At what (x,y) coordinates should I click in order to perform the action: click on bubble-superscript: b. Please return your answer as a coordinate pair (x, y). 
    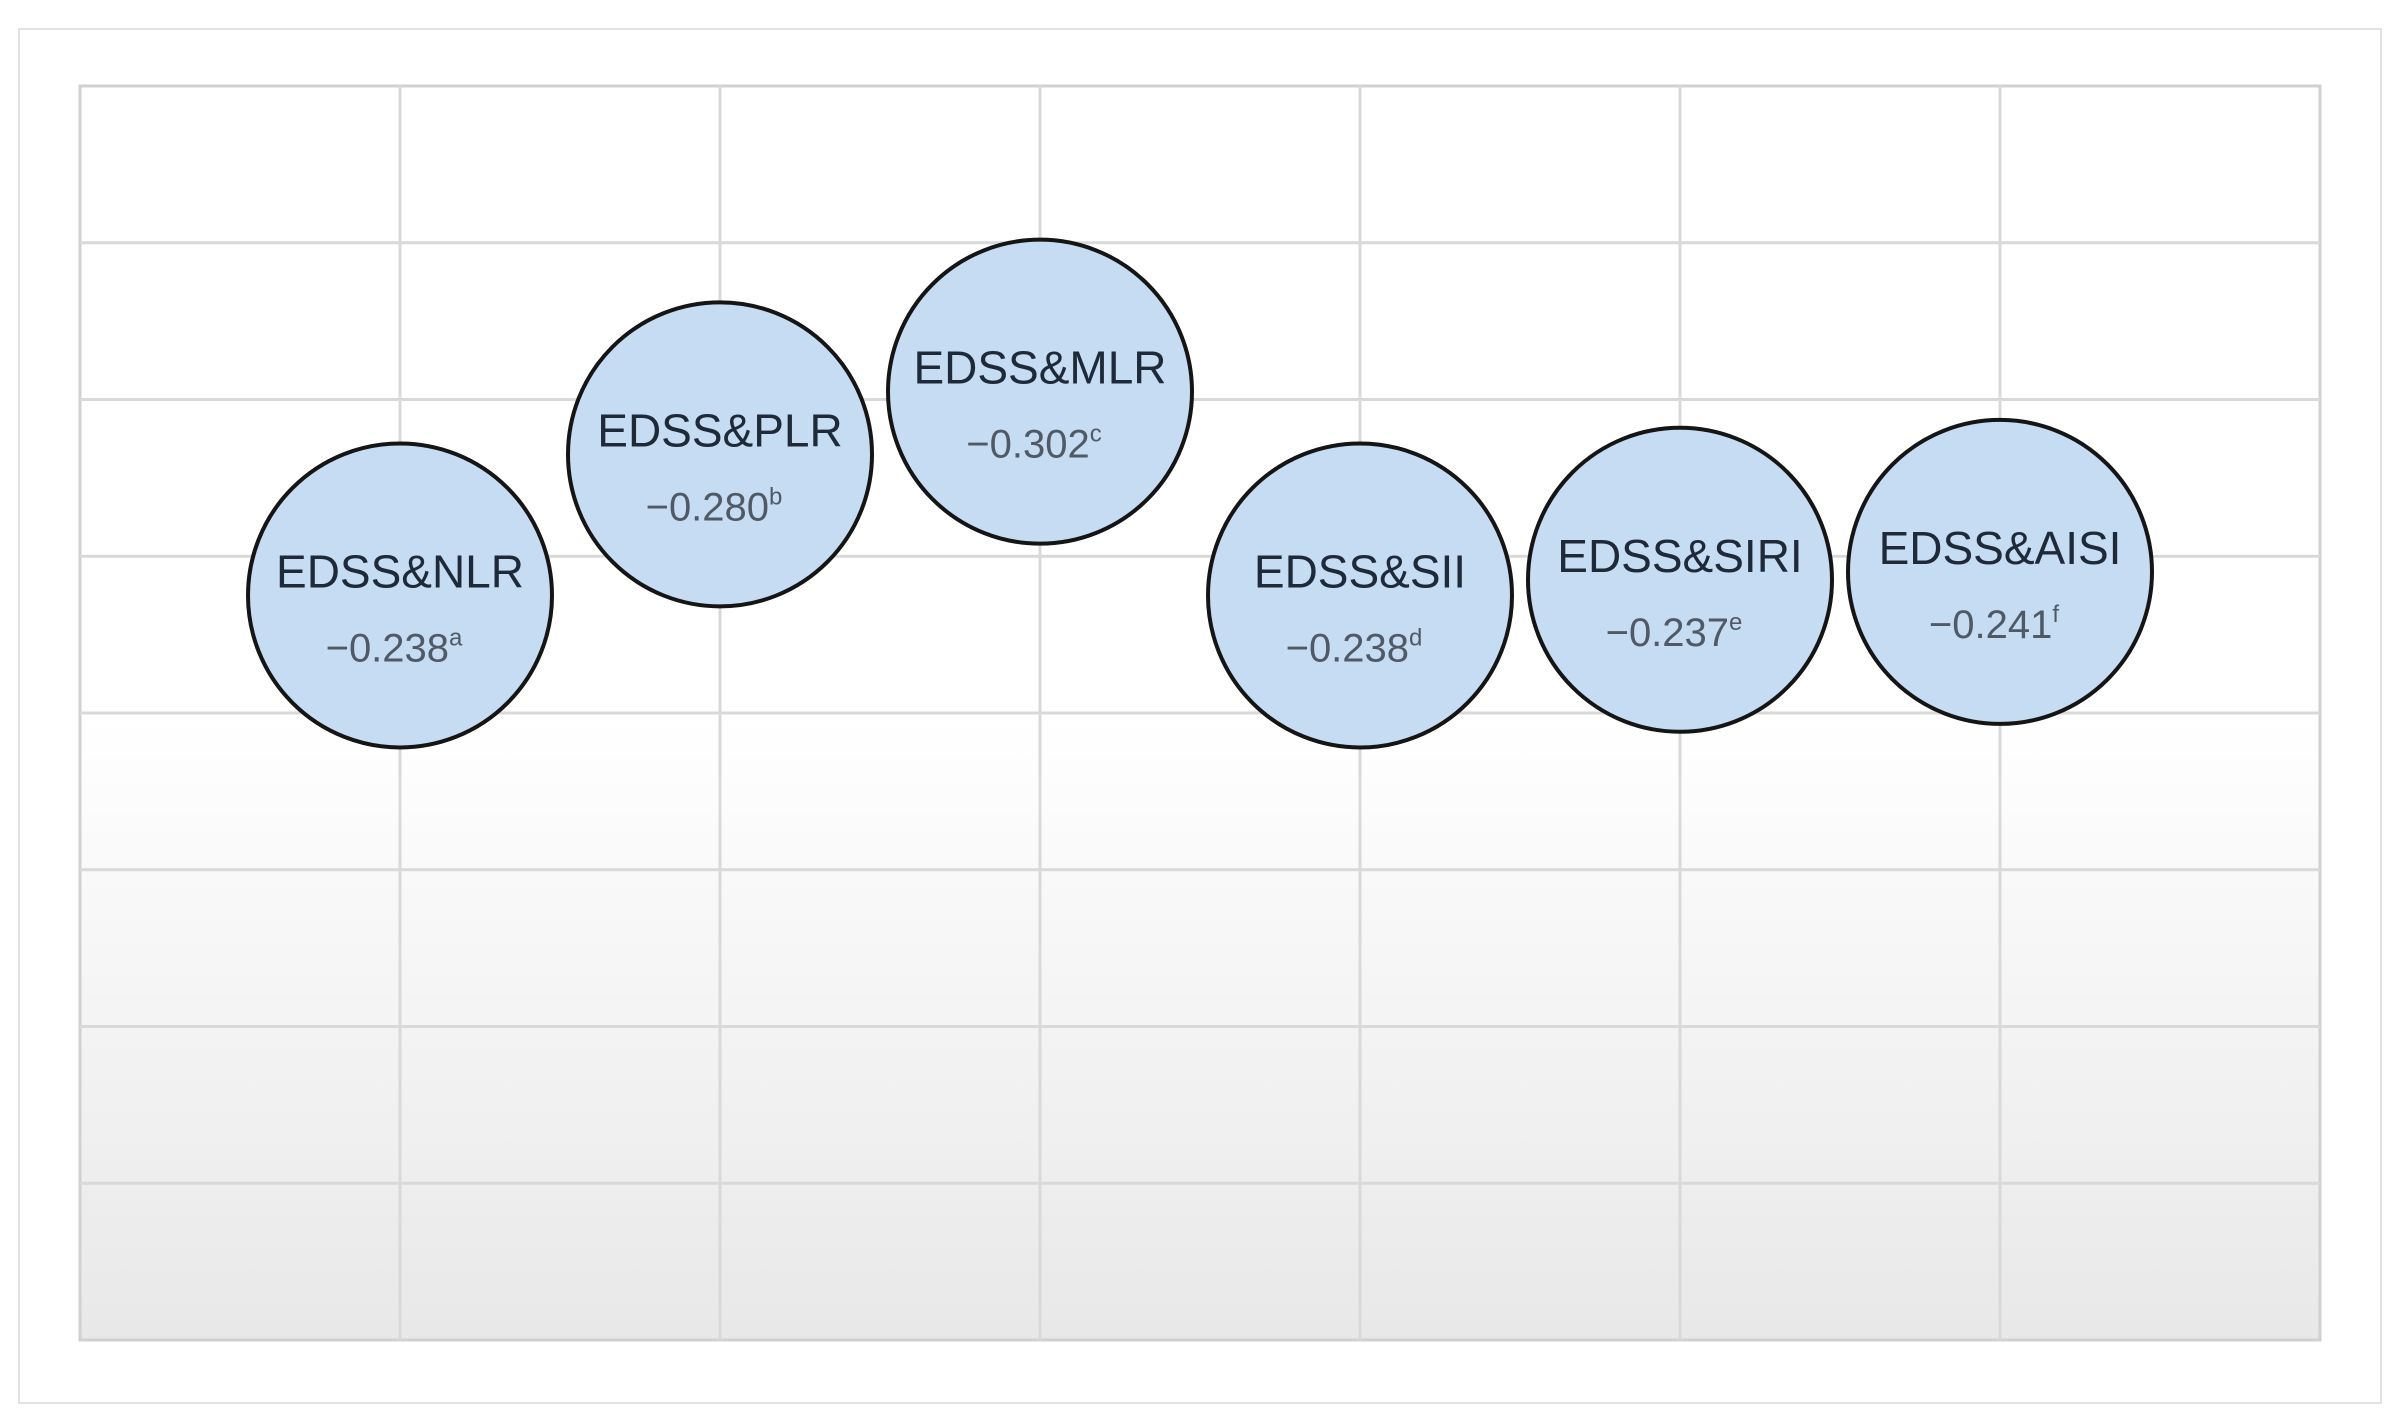
    Looking at the image, I should click on (775, 496).